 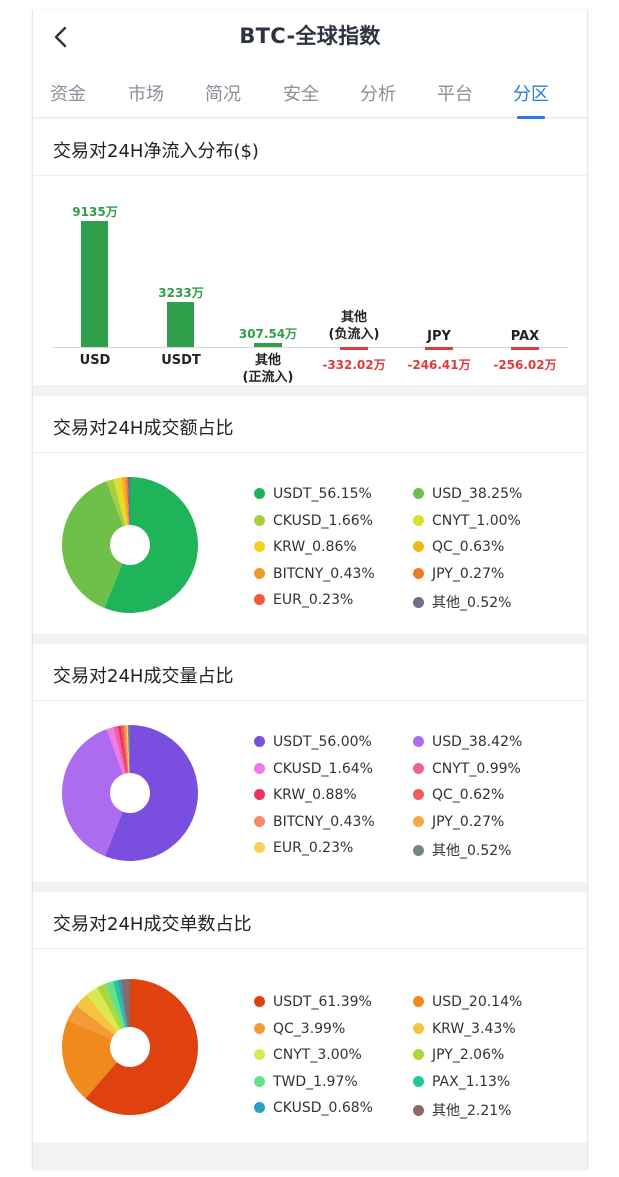 What do you see at coordinates (94, 284) in the screenshot?
I see `bar-usd` at bounding box center [94, 284].